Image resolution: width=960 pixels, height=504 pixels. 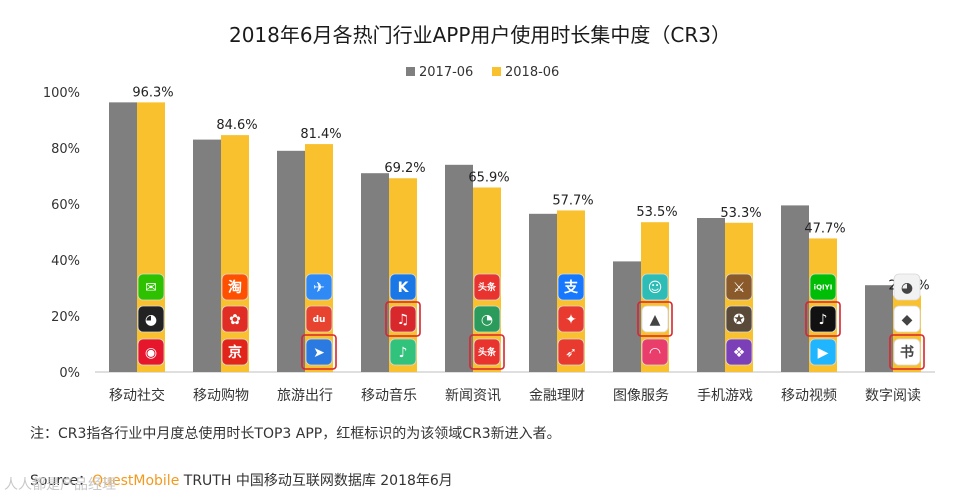 I want to click on category-label: 手机游戏, so click(x=725, y=396).